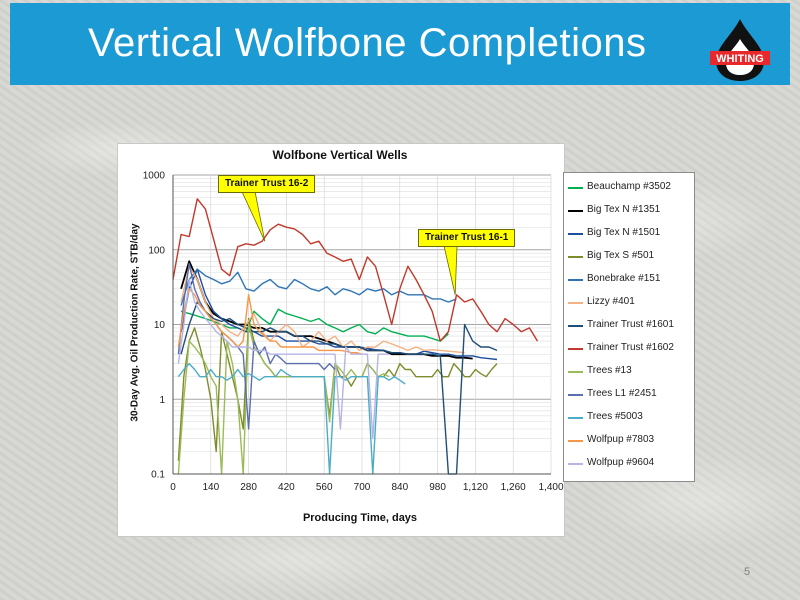 Image resolution: width=800 pixels, height=600 pixels. What do you see at coordinates (340, 155) in the screenshot?
I see `chart-title: Wolfbone Vertical Wells` at bounding box center [340, 155].